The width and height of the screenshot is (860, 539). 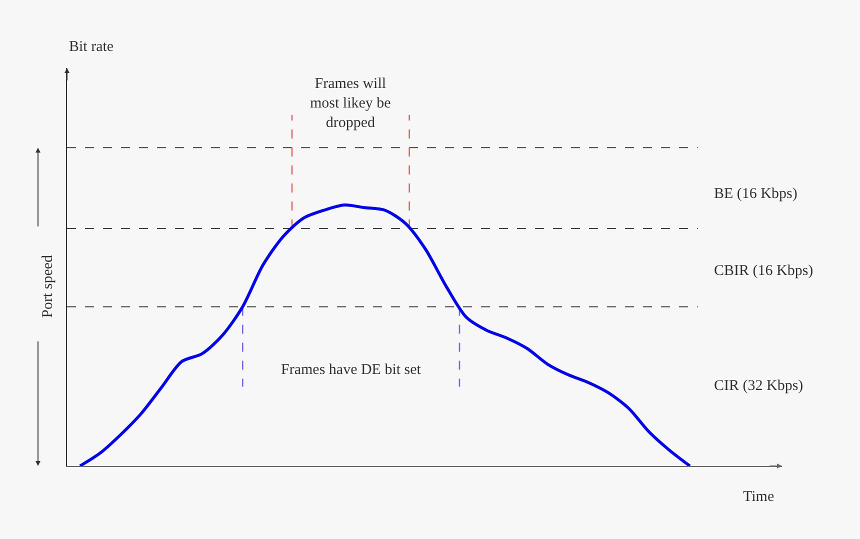 What do you see at coordinates (48, 286) in the screenshot?
I see `text: Port speed` at bounding box center [48, 286].